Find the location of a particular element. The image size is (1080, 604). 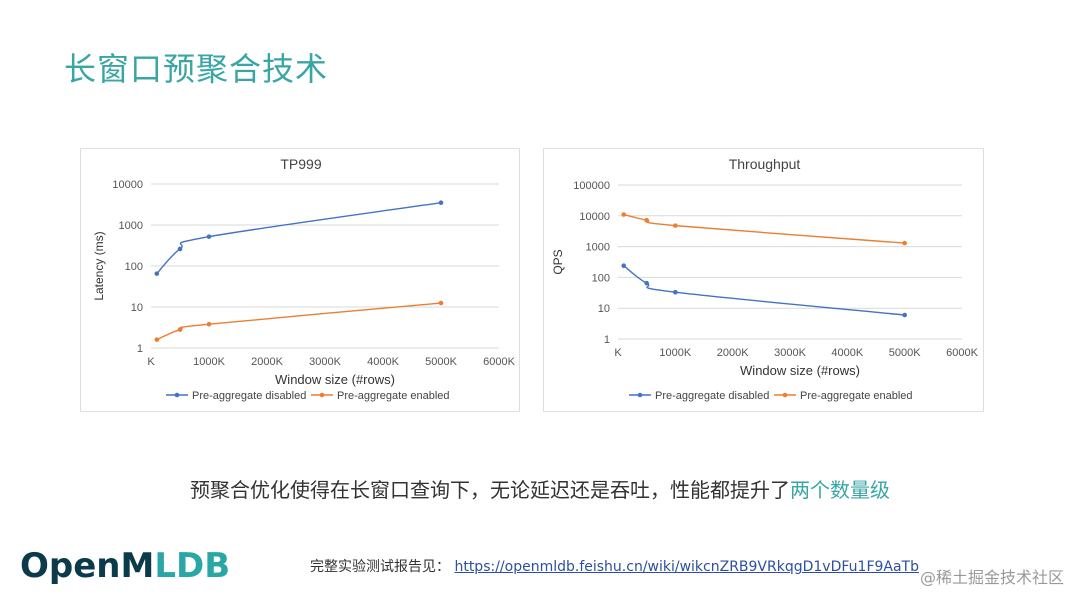

slide-title: 长窗口预聚合技术 is located at coordinates (196, 69).